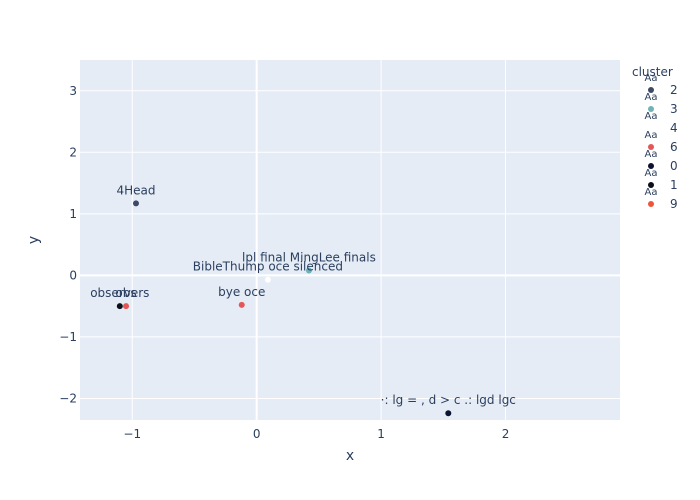 Image resolution: width=700 pixels, height=500 pixels. What do you see at coordinates (674, 204) in the screenshot?
I see `legend-entry: 9` at bounding box center [674, 204].